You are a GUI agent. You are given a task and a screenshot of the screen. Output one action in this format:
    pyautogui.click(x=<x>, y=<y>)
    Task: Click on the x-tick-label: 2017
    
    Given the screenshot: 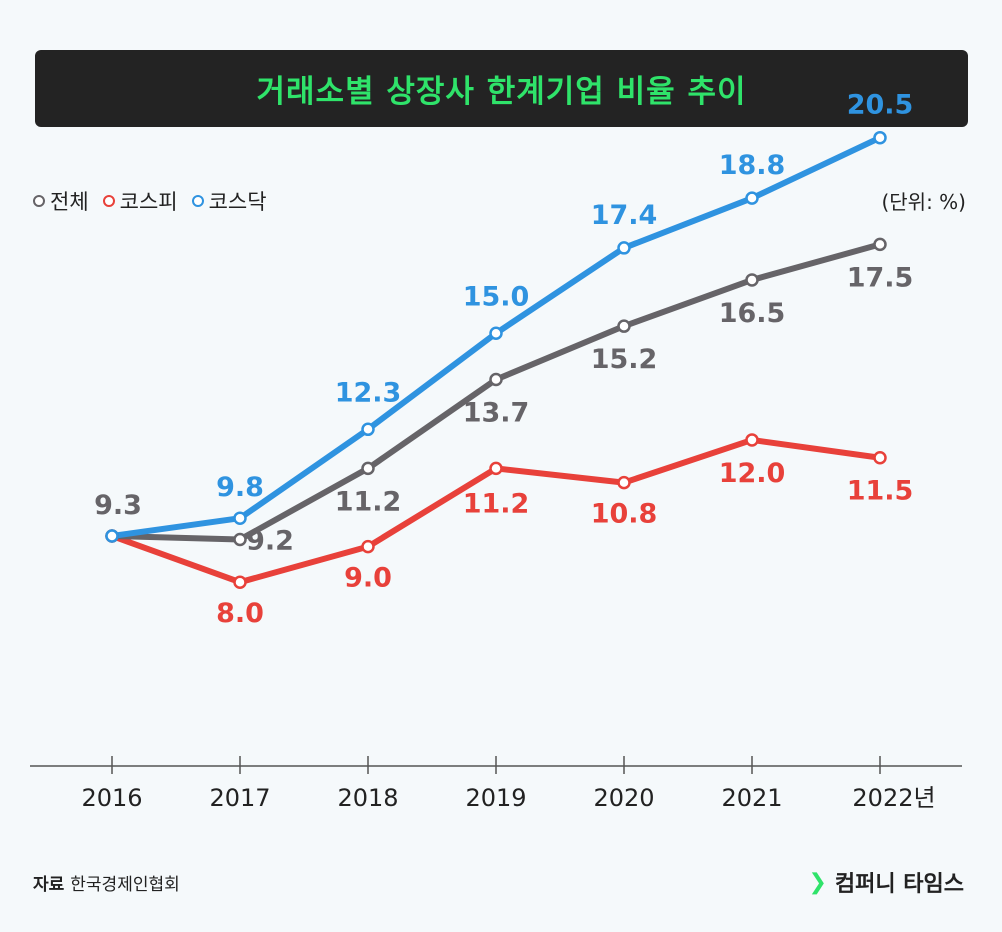 What is the action you would take?
    pyautogui.click(x=239, y=798)
    